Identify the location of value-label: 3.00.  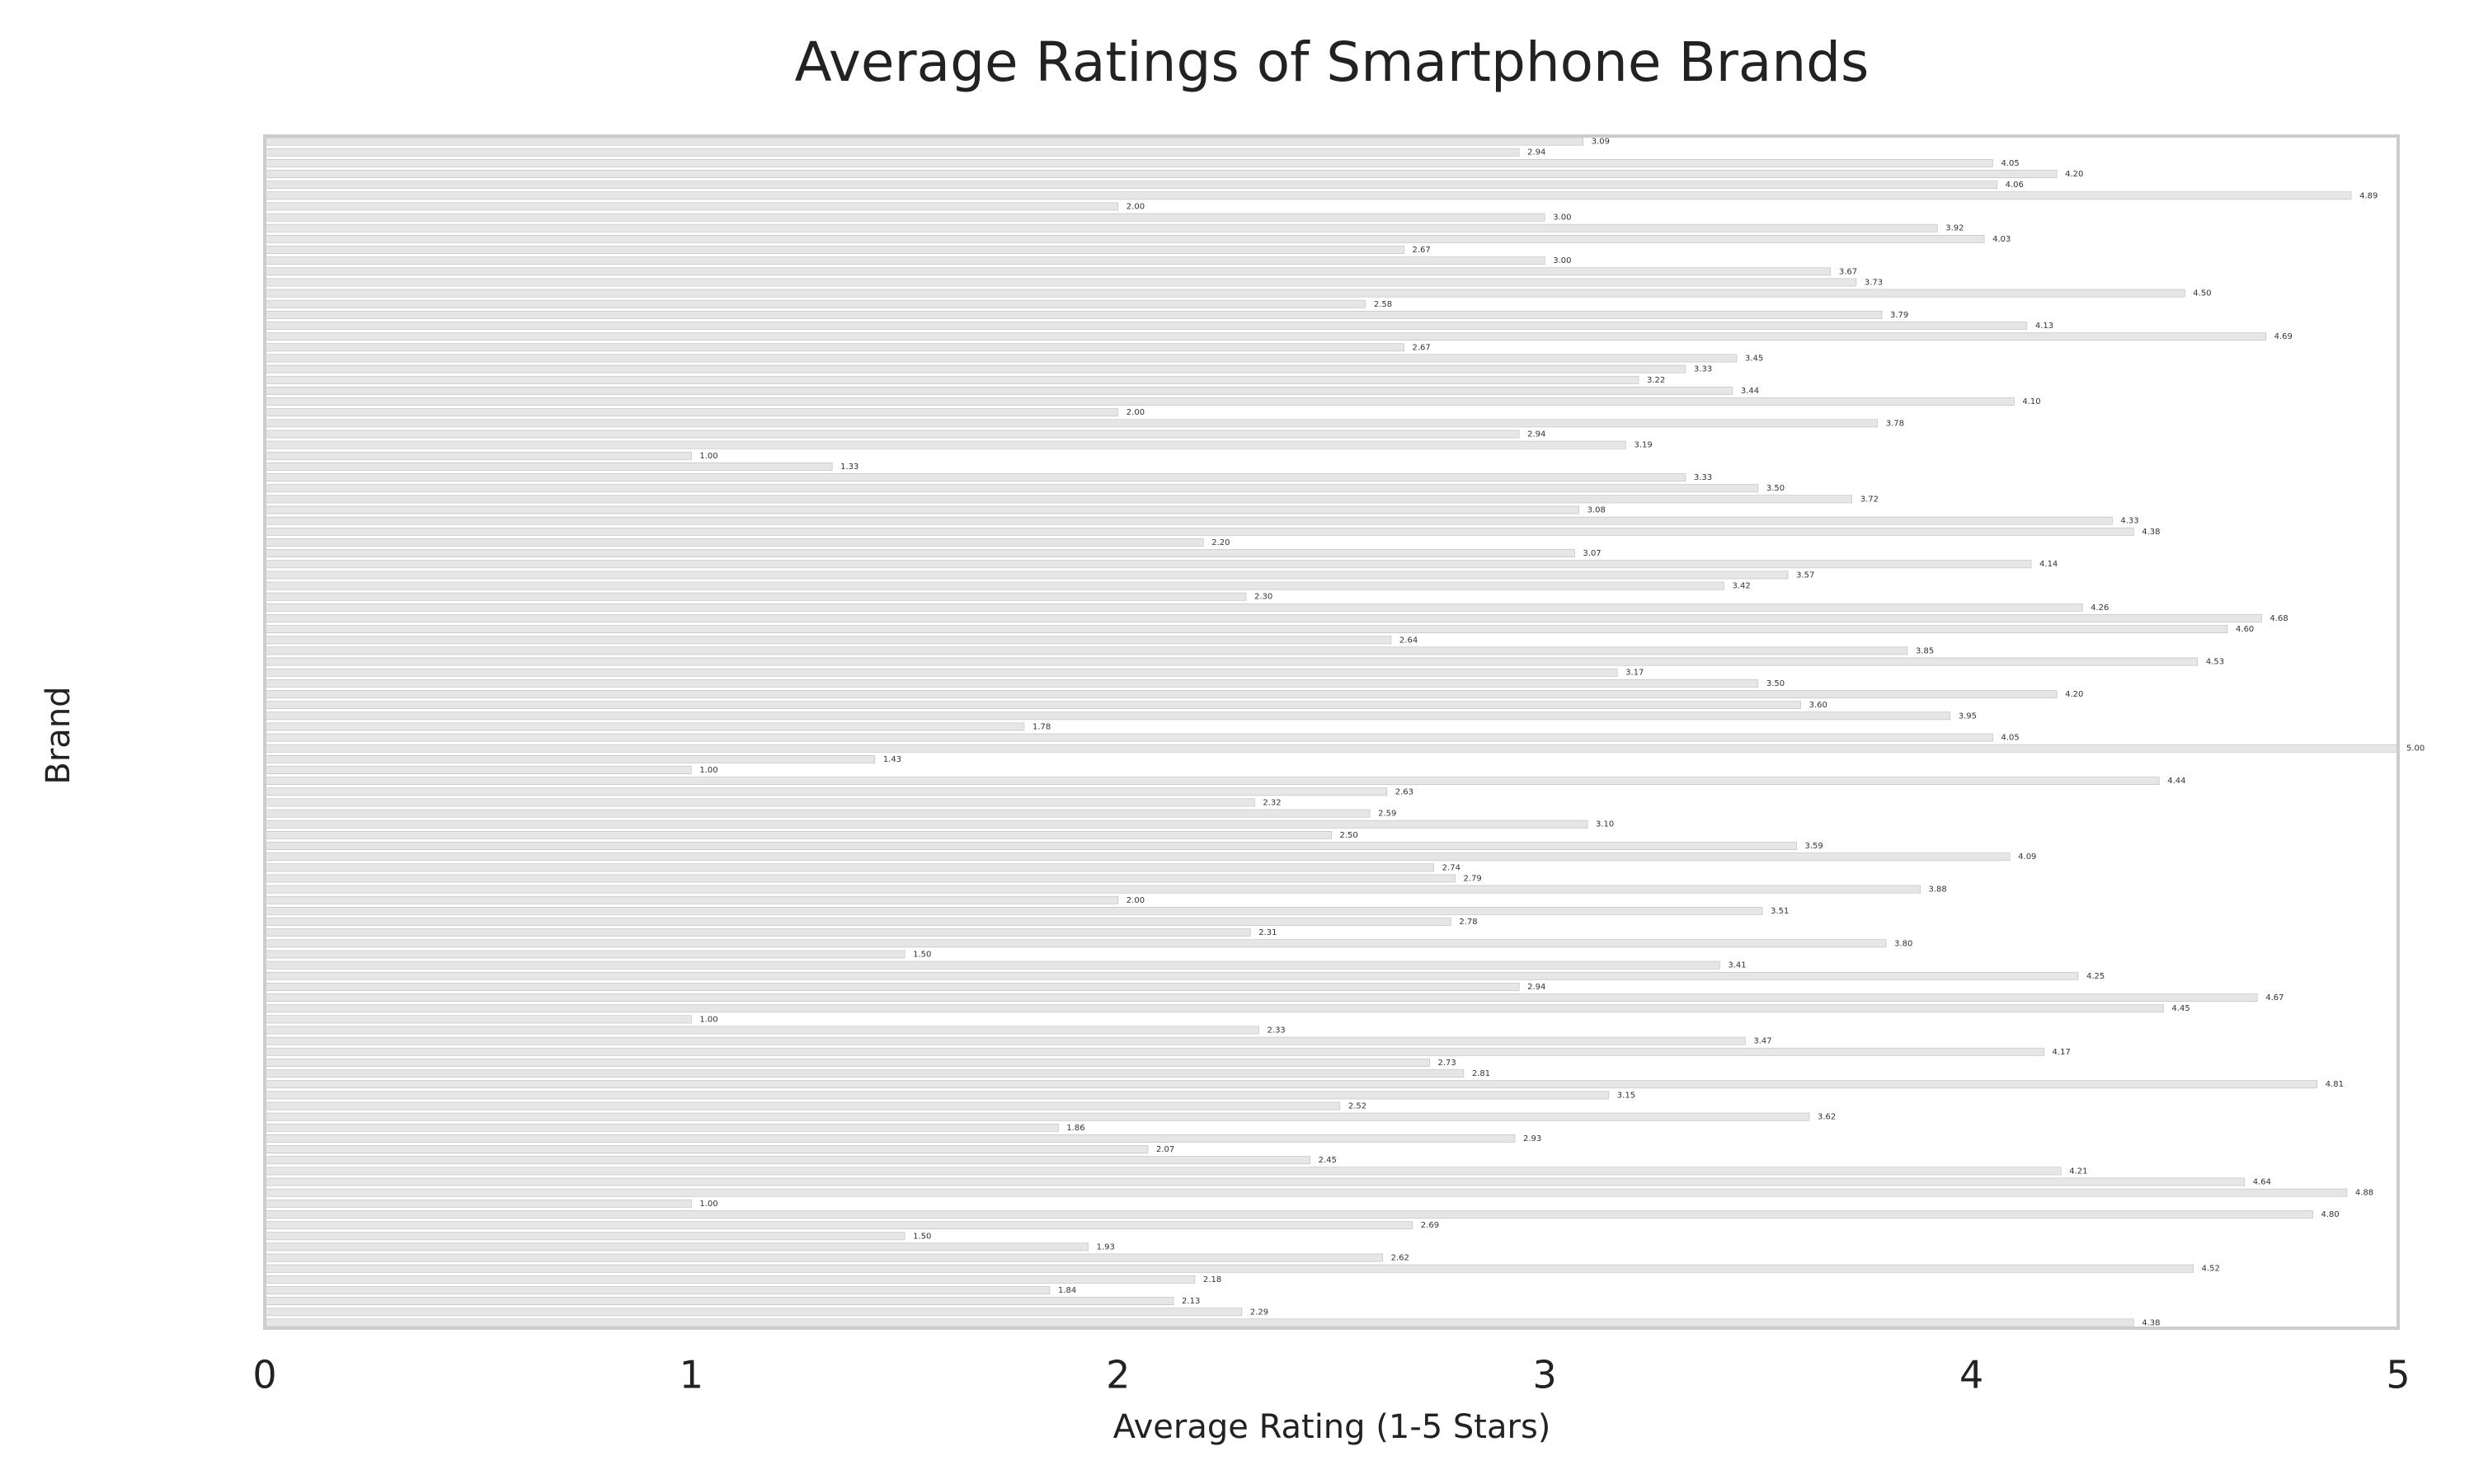
(1562, 260).